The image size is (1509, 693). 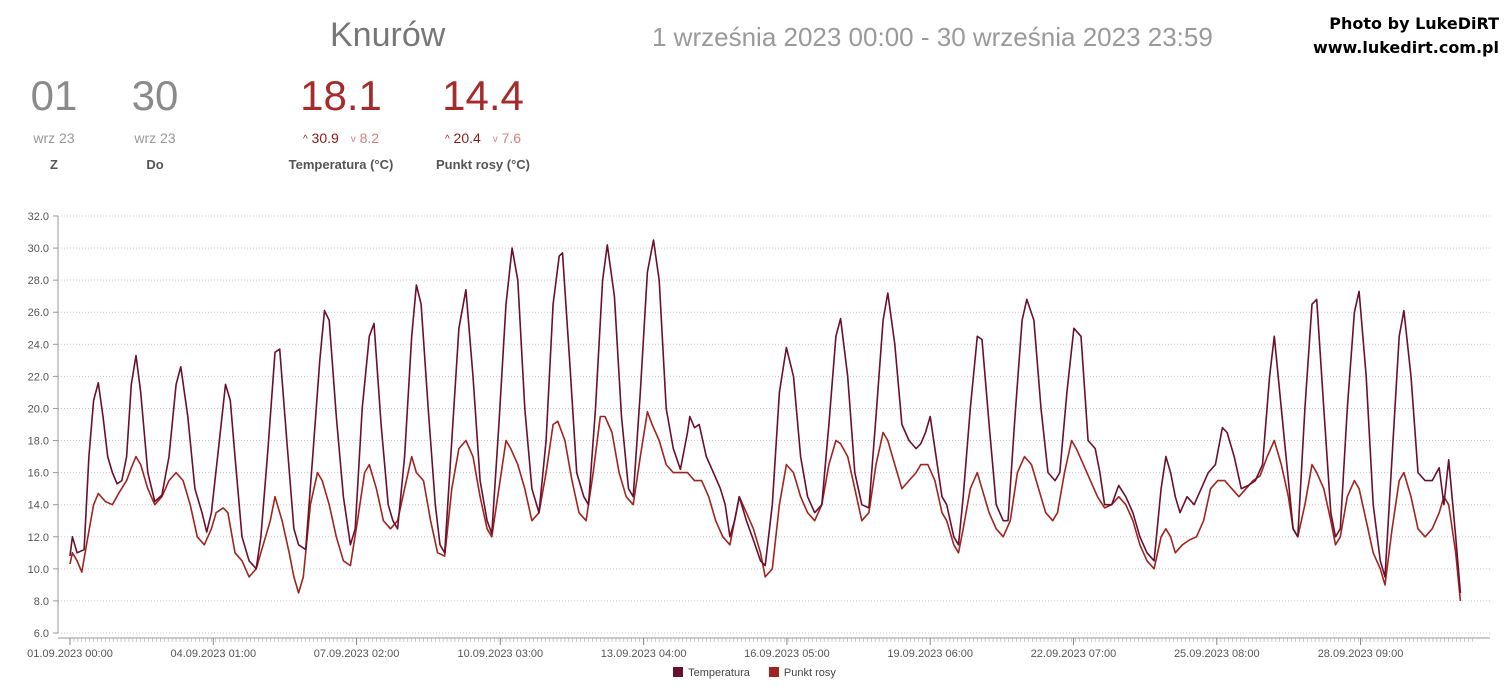 I want to click on y-tick-label: 22.0, so click(x=38, y=377).